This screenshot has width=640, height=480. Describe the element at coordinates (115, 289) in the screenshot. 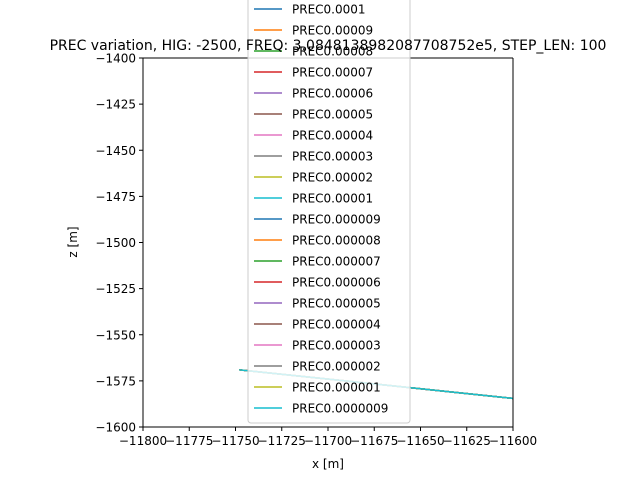

I see `y-tick-label: −1525` at that location.